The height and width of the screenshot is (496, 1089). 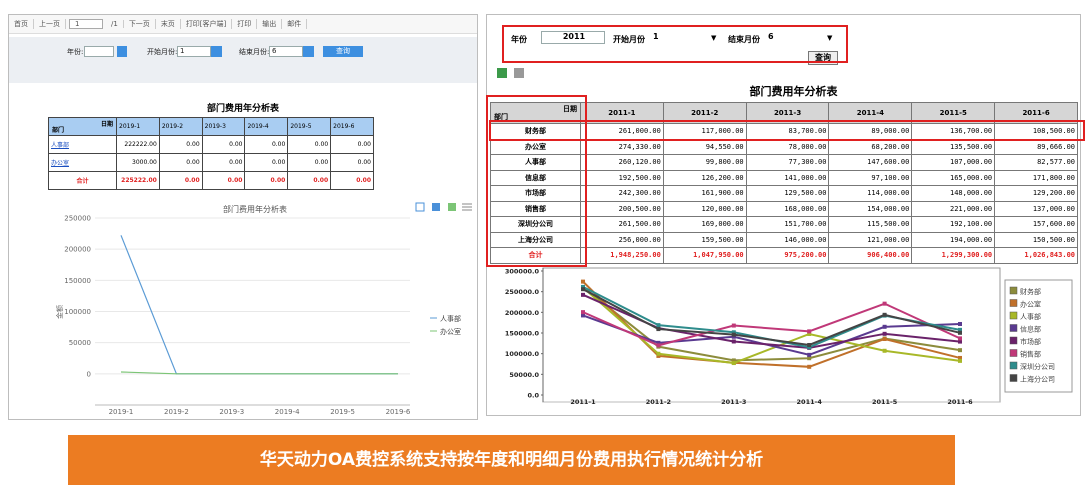 I want to click on print-client: 打印[客户端], so click(x=207, y=24).